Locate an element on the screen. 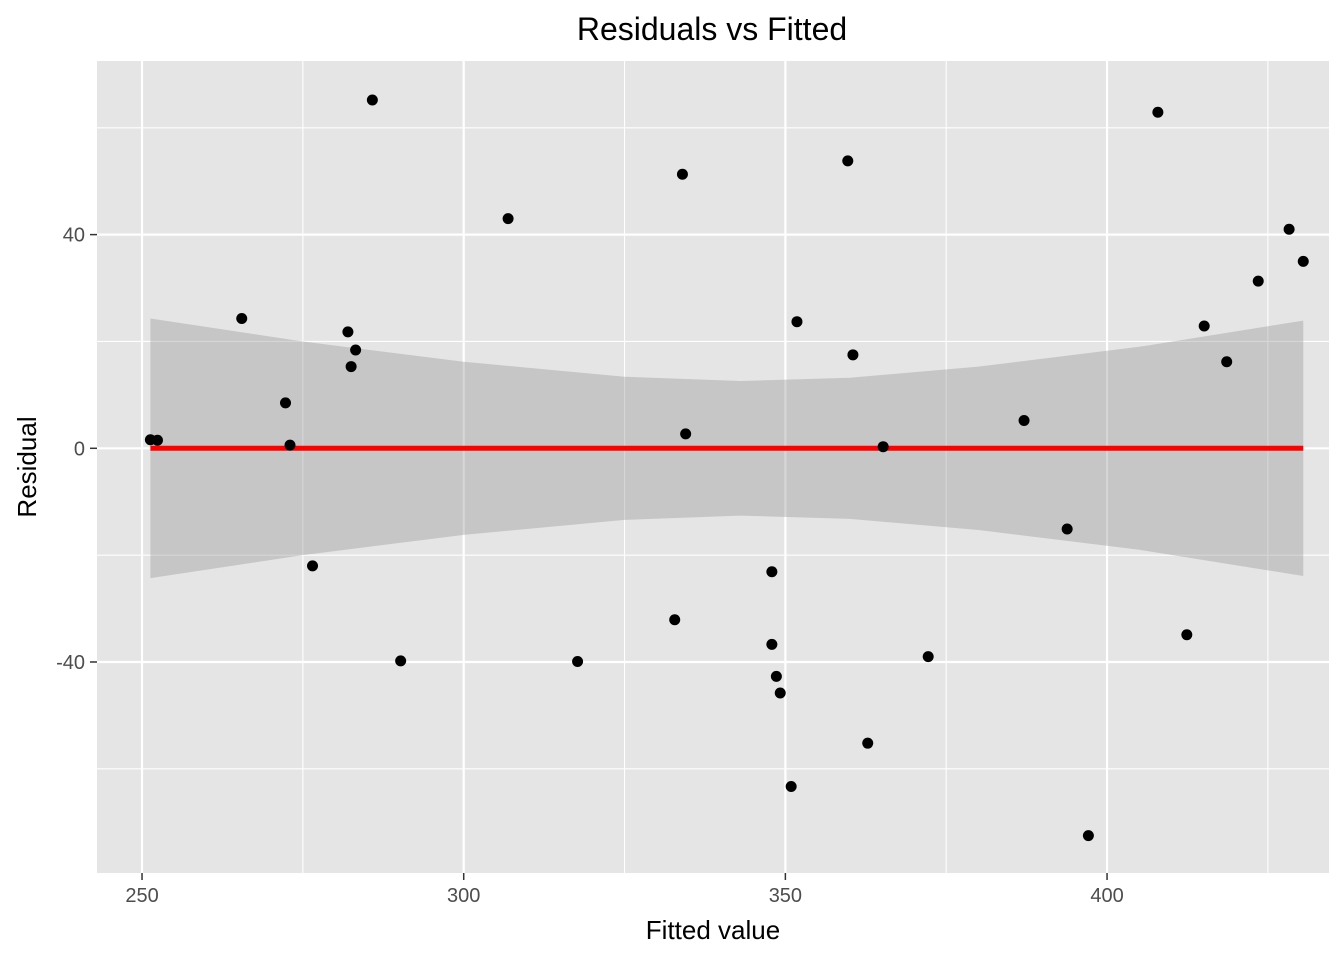 The width and height of the screenshot is (1344, 960). x-tick-label: 250 is located at coordinates (141, 896).